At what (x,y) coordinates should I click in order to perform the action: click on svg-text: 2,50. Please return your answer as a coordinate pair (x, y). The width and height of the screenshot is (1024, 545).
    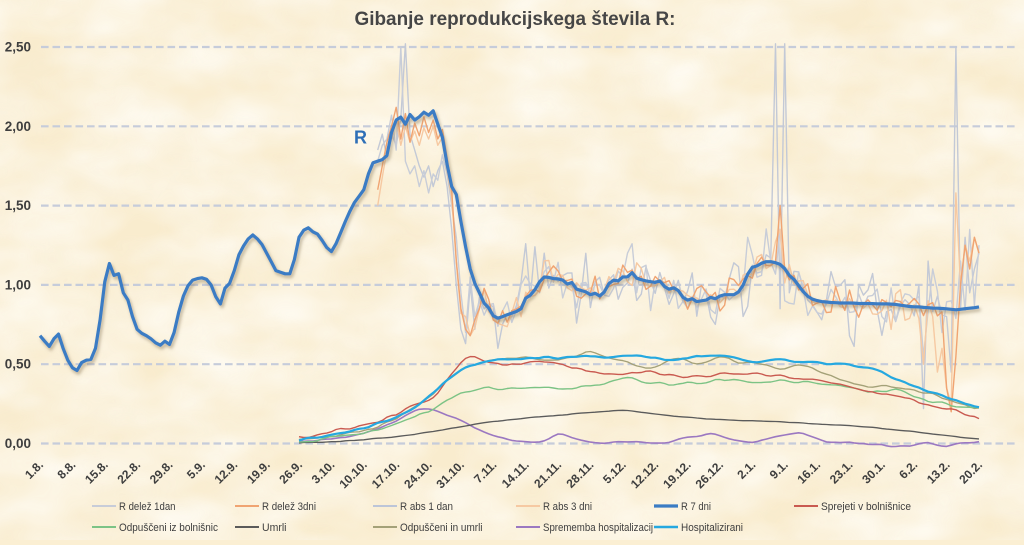
    Looking at the image, I should click on (18, 47).